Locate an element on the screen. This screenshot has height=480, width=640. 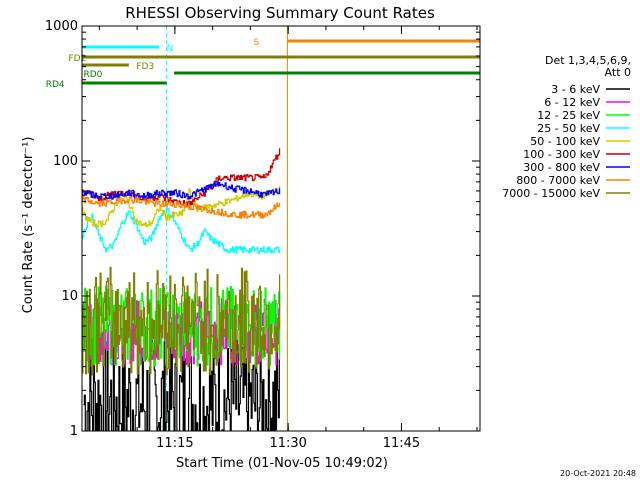
x-tick-label: 11:45 is located at coordinates (401, 443).